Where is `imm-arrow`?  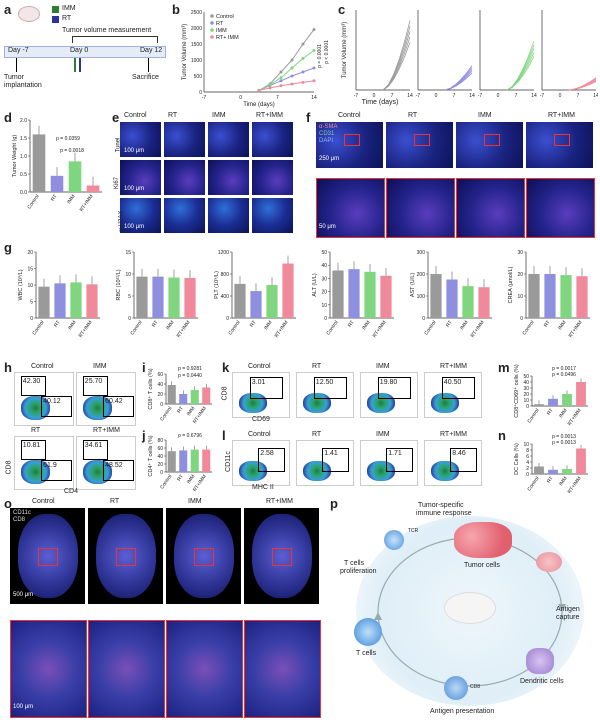
imm-arrow is located at coordinates (75, 65).